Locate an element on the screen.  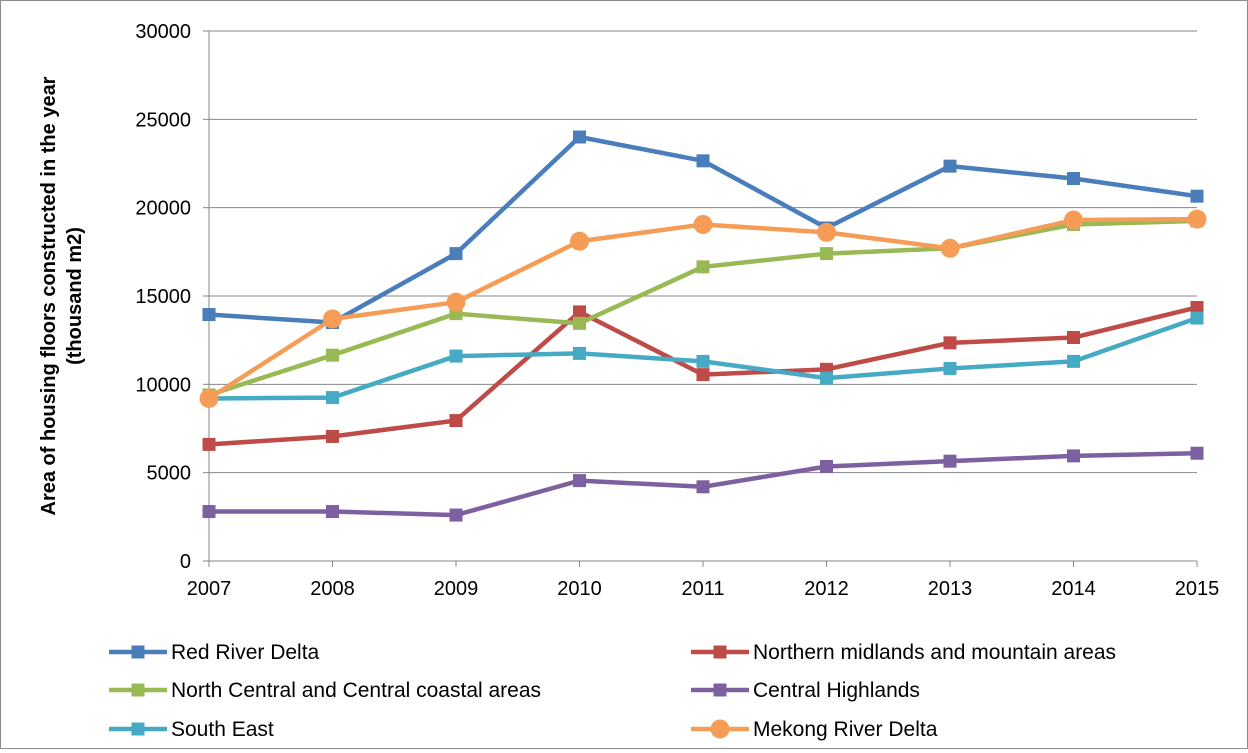
y-tick-label: 10000 is located at coordinates (163, 385).